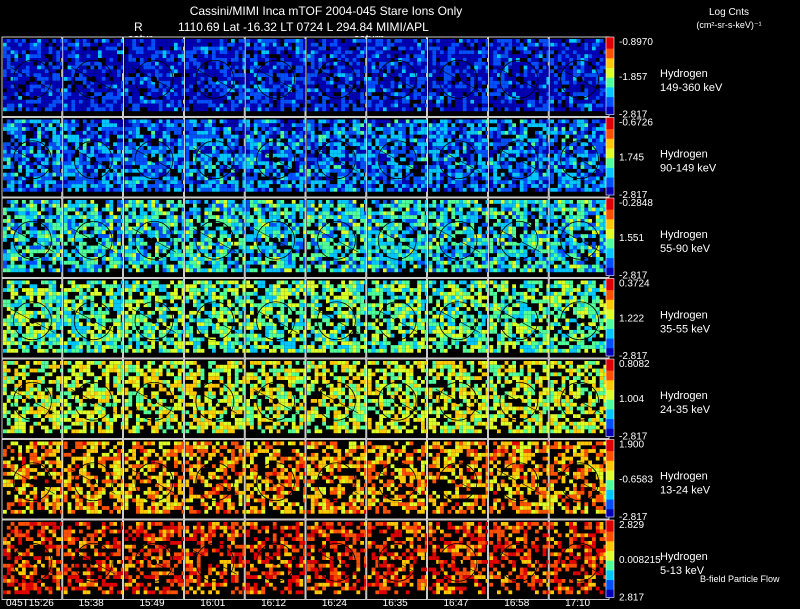 Image resolution: width=800 pixels, height=609 pixels. Describe the element at coordinates (154, 157) in the screenshot. I see `panel-r1-c2` at that location.